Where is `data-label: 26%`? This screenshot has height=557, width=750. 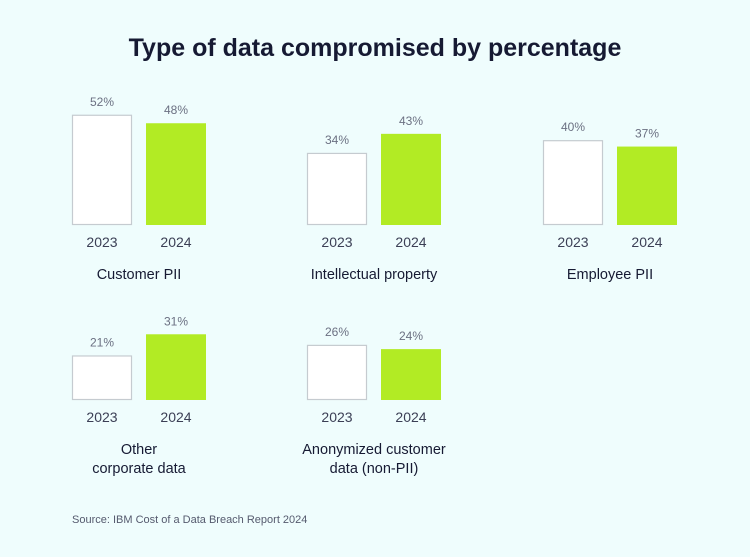
data-label: 26% is located at coordinates (337, 332).